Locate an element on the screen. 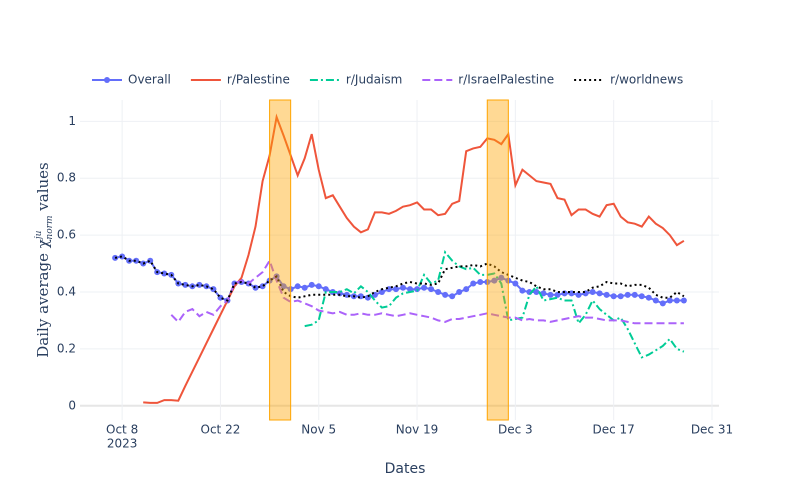 This screenshot has height=500, width=800. y-label-text: values is located at coordinates (43, 186).